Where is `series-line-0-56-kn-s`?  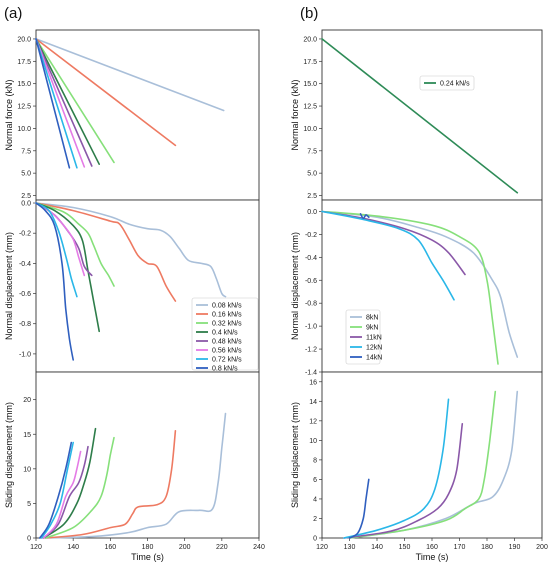 series-line-0-56-kn-s is located at coordinates (60, 103).